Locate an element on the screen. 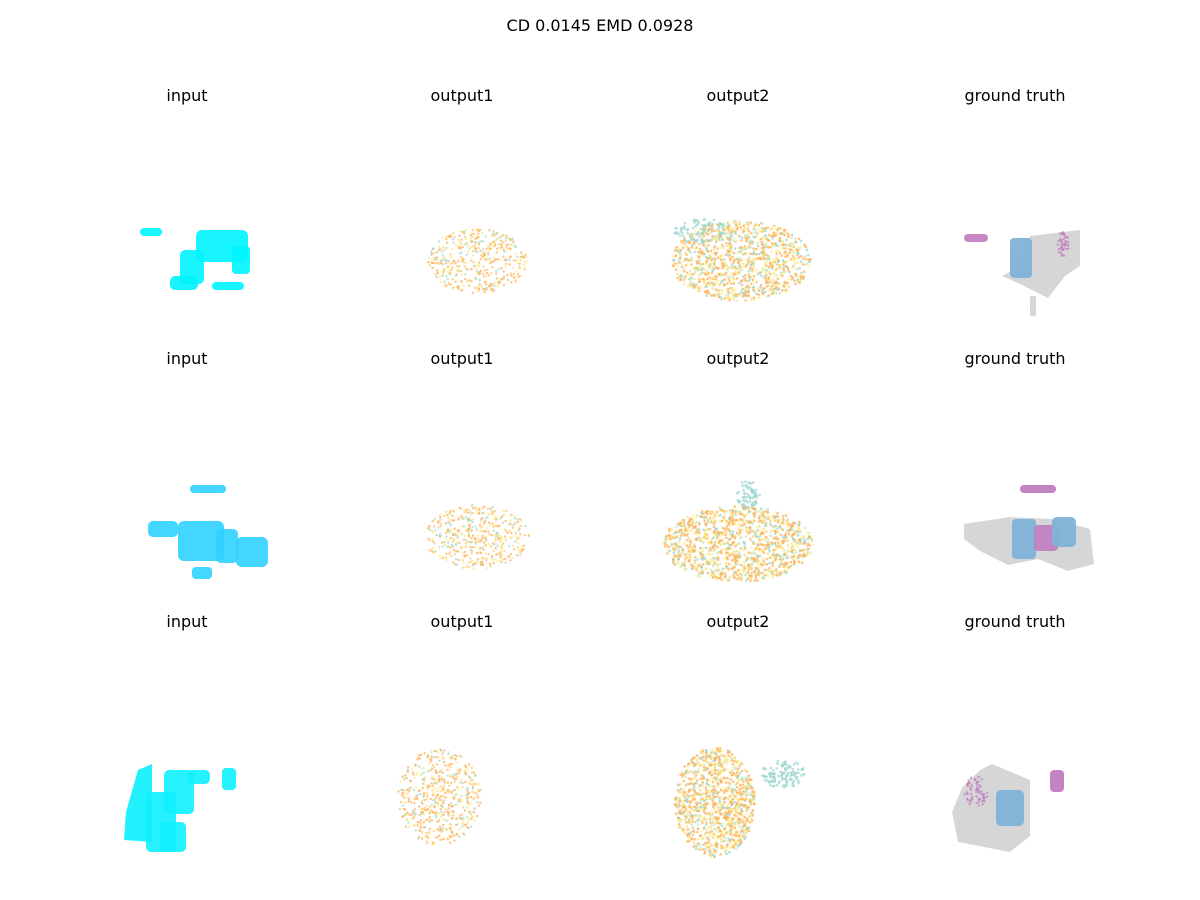 The image size is (1200, 900). panel-label: input is located at coordinates (187, 621).